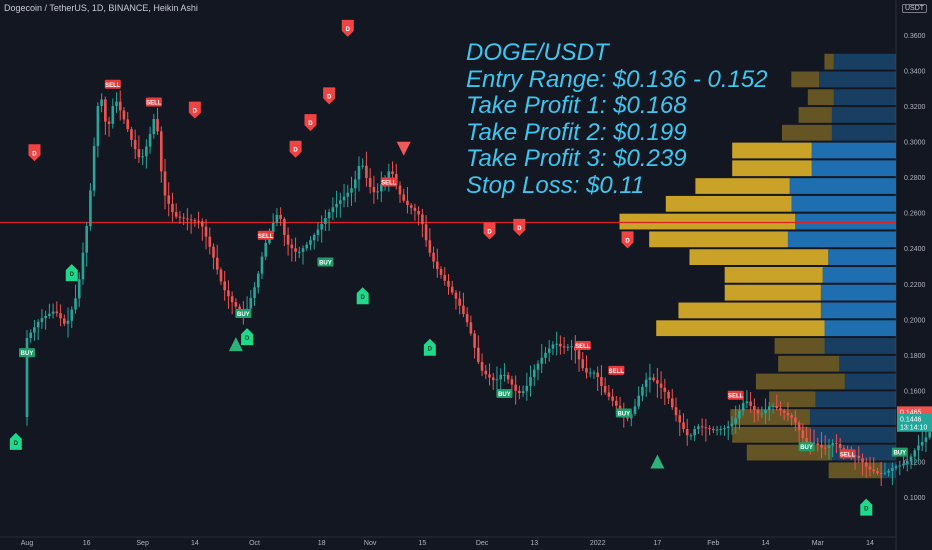 This screenshot has width=932, height=550. I want to click on x-tick-label: 13, so click(534, 543).